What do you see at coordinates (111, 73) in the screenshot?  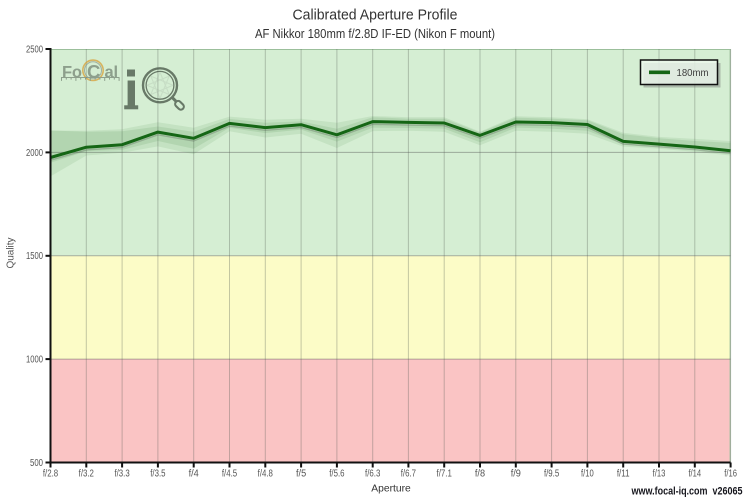 I see `svg-text: al` at bounding box center [111, 73].